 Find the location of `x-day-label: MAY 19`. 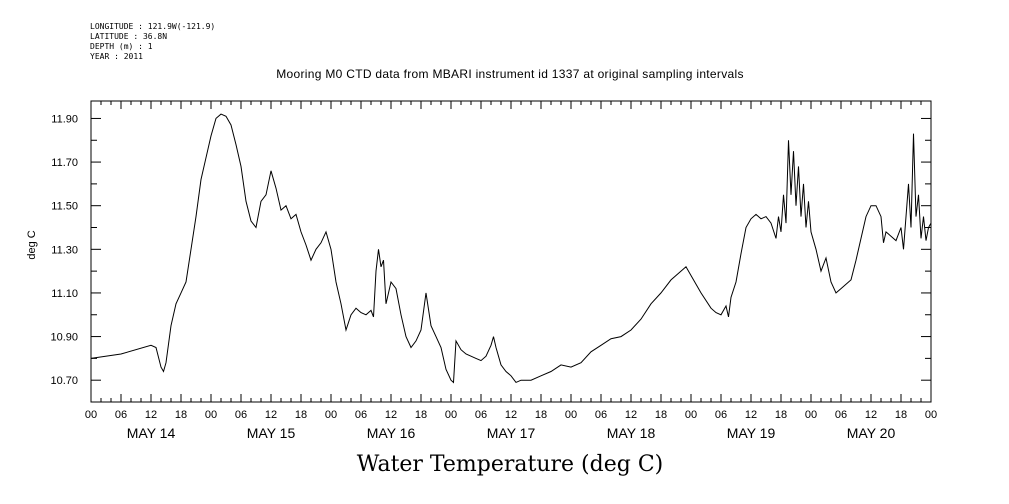

x-day-label: MAY 19 is located at coordinates (751, 433).